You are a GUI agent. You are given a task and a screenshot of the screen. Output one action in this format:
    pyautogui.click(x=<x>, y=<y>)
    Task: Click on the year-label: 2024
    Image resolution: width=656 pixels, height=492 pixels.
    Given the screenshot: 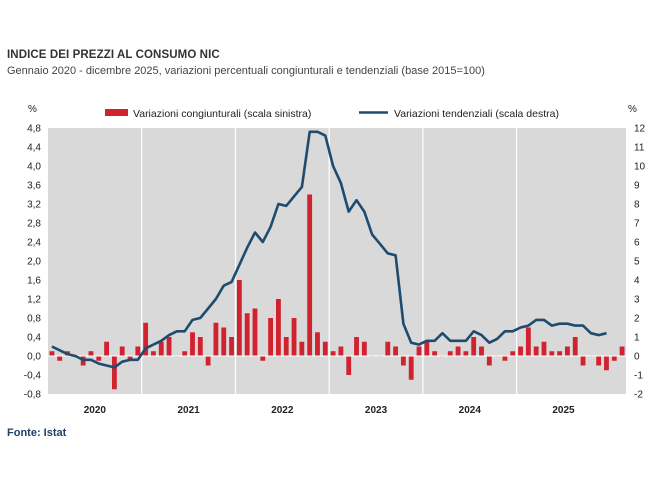 What is the action you would take?
    pyautogui.click(x=470, y=410)
    